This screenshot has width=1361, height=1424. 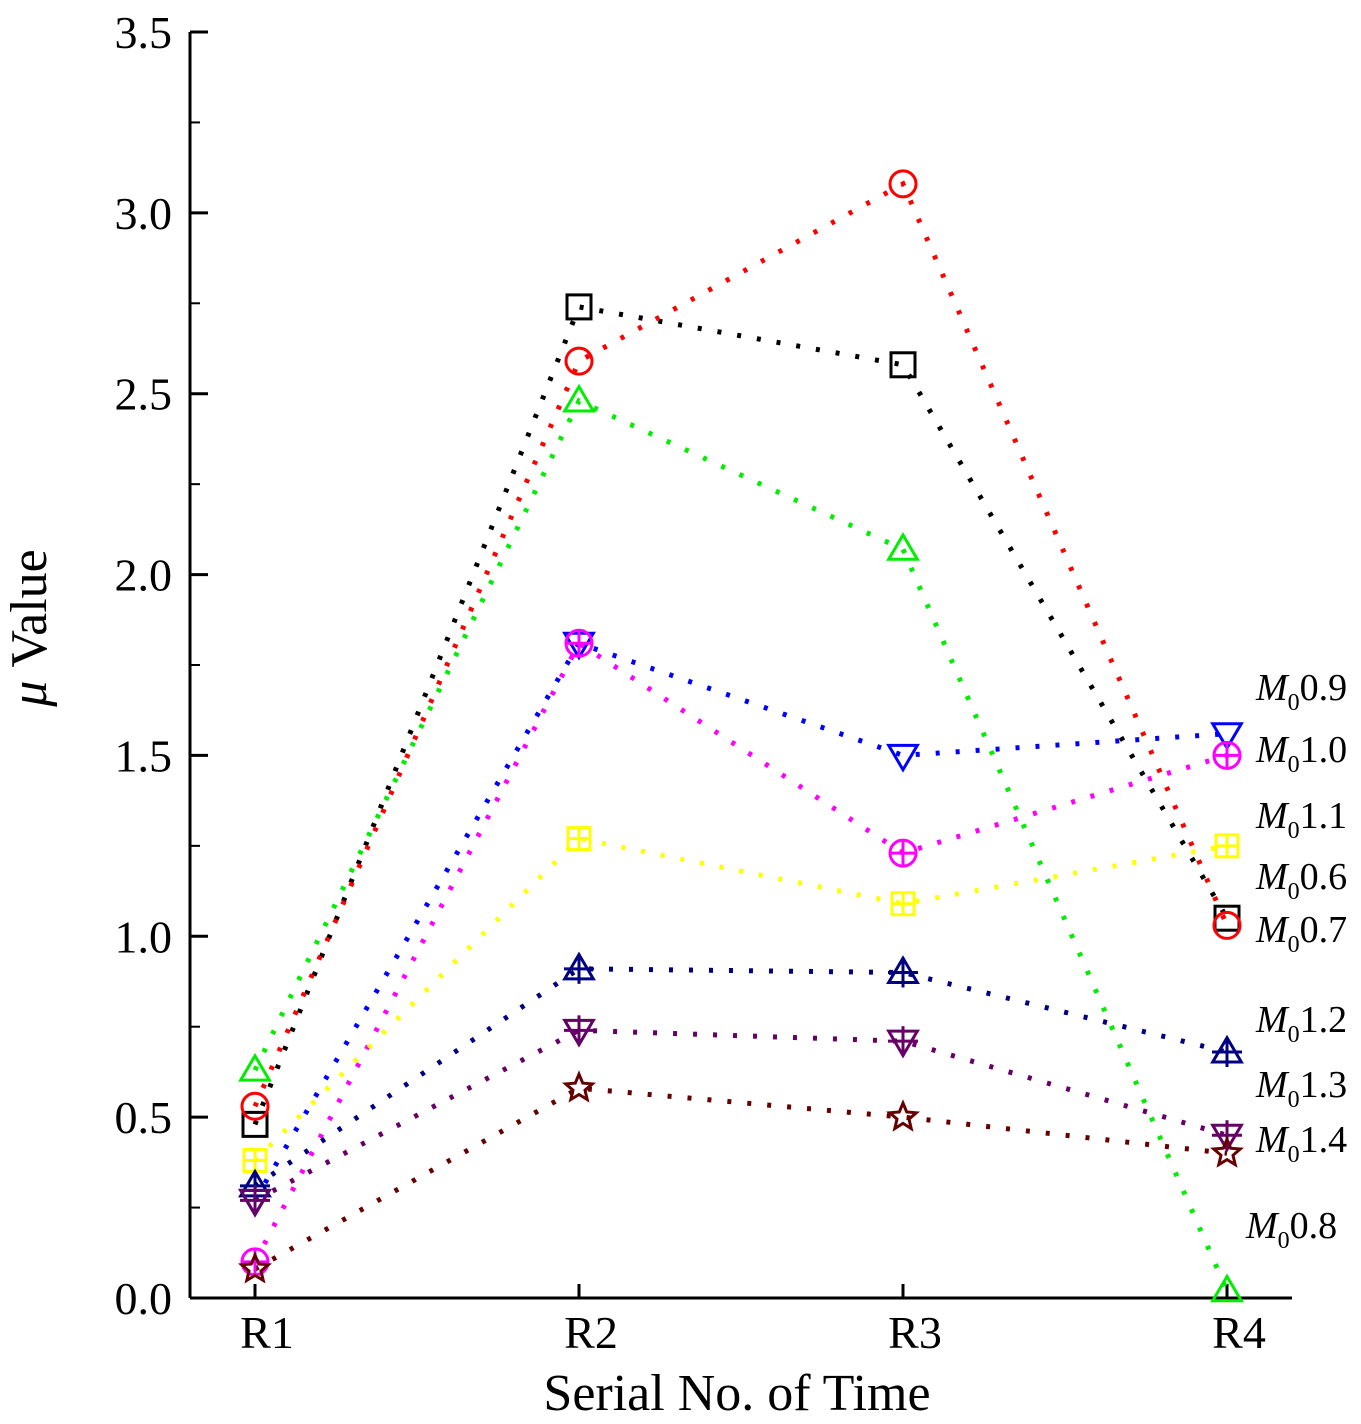 I want to click on series-label-value: 1.1, so click(x=1324, y=816).